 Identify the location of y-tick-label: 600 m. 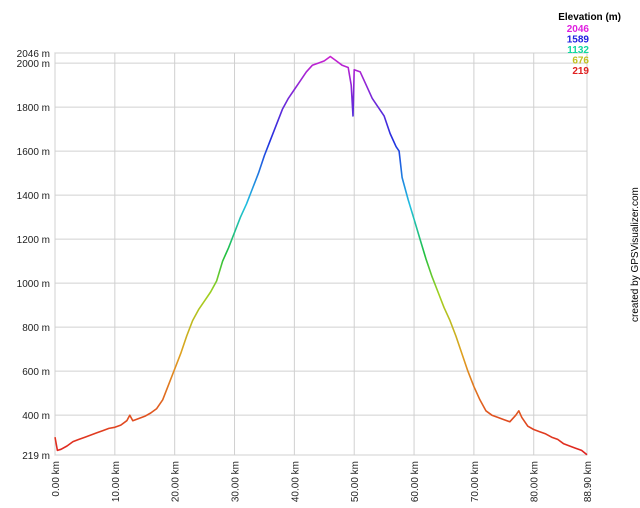
(36, 372).